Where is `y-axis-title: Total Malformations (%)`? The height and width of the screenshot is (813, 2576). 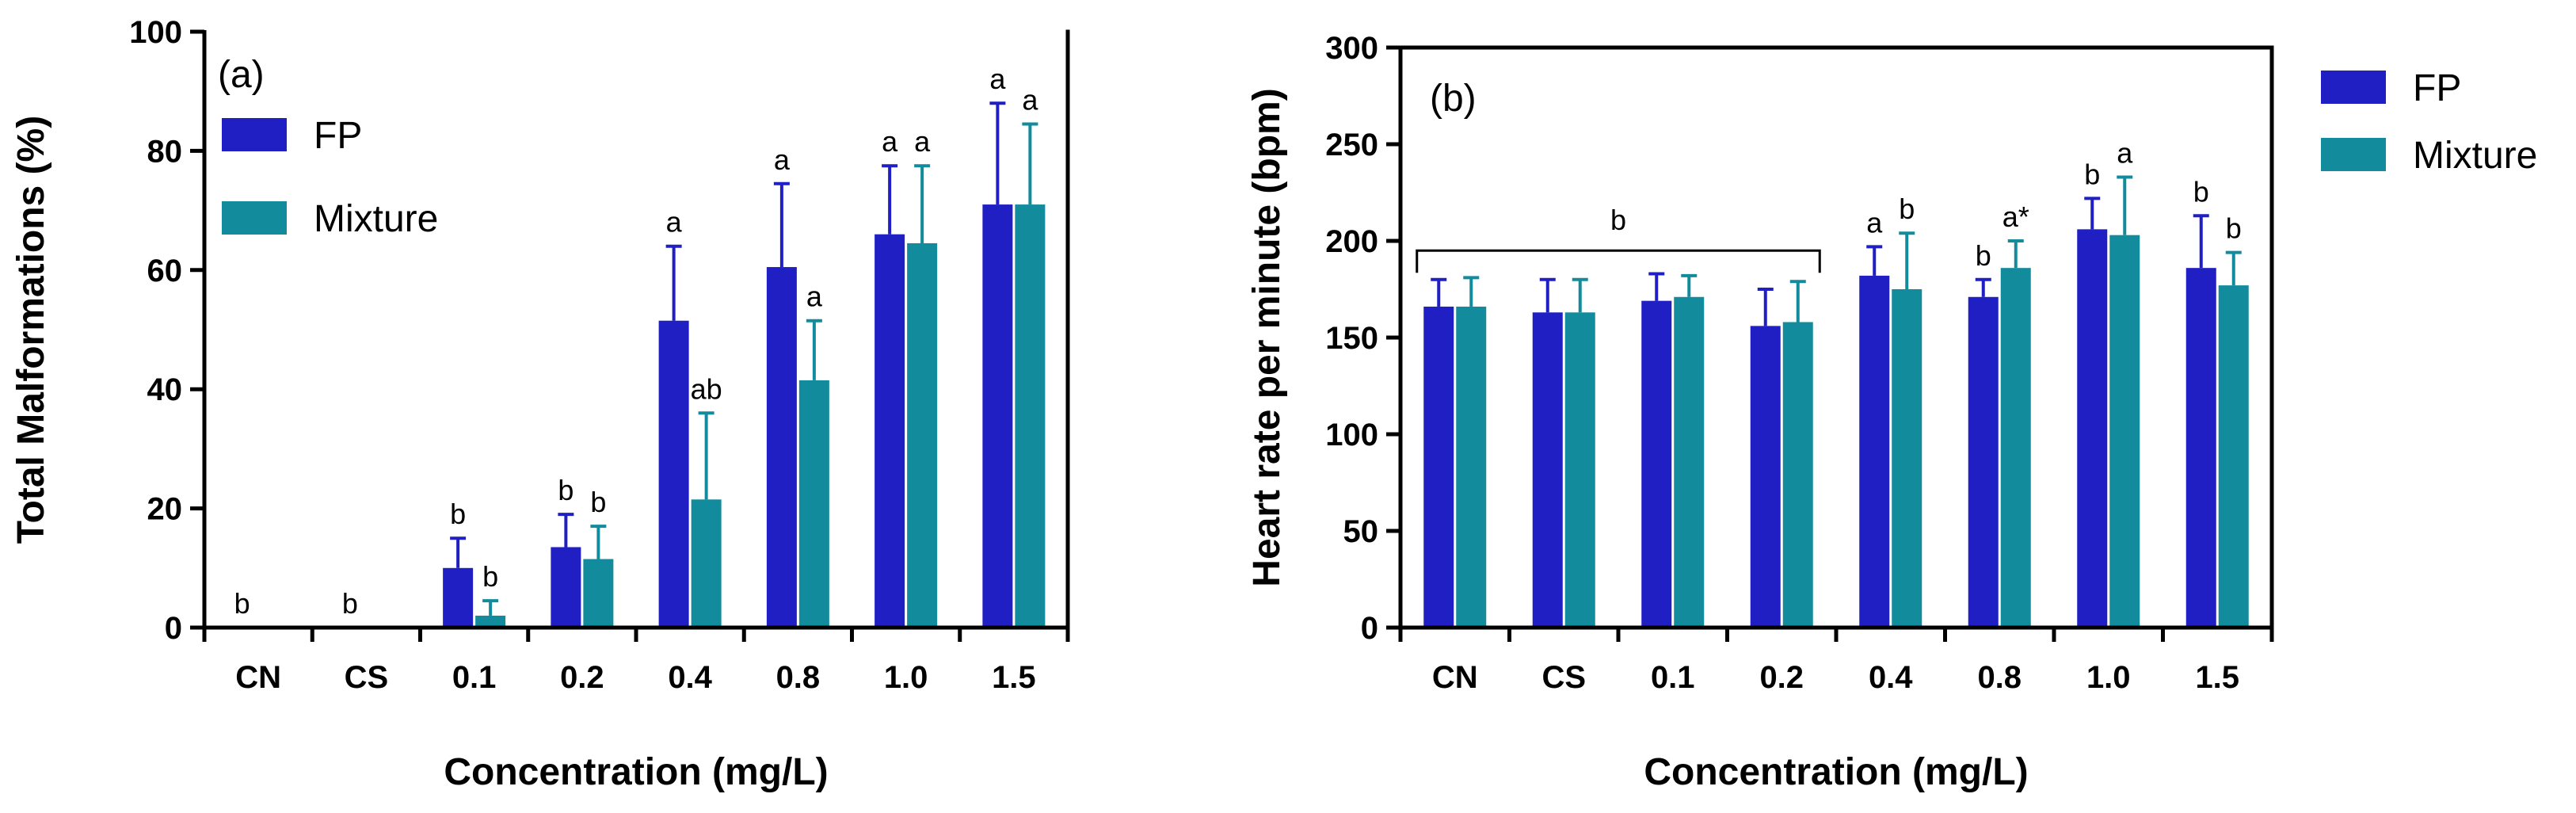 y-axis-title: Total Malformations (%) is located at coordinates (31, 330).